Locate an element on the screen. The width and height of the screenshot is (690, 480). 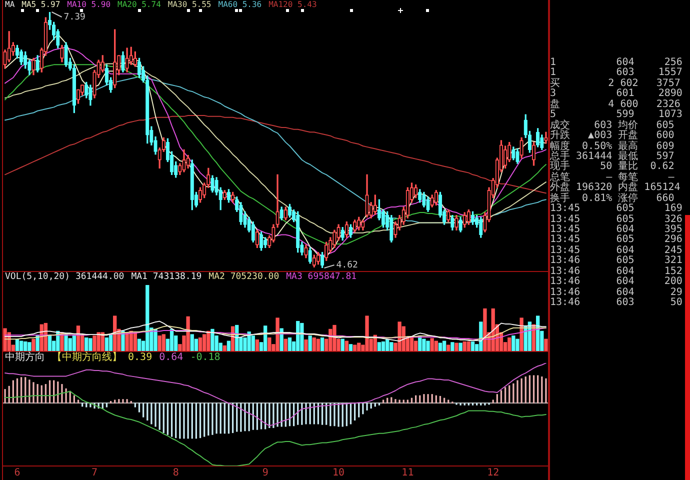
text: 13:46 605 321 is located at coordinates (616, 260).